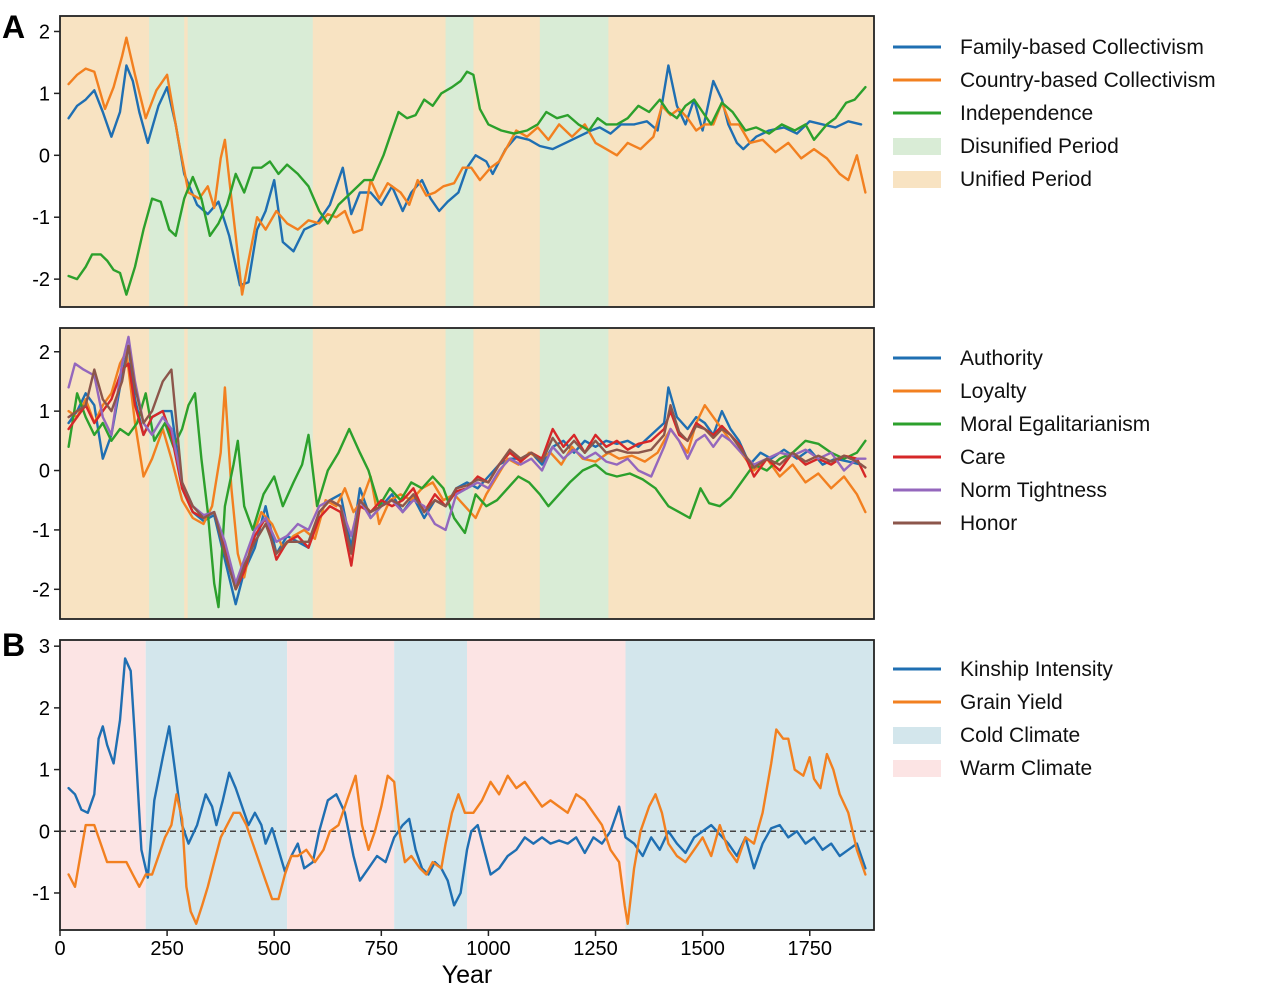 This screenshot has height=1002, width=1269. I want to click on panel-3-x-axis-title: Year, so click(467, 975).